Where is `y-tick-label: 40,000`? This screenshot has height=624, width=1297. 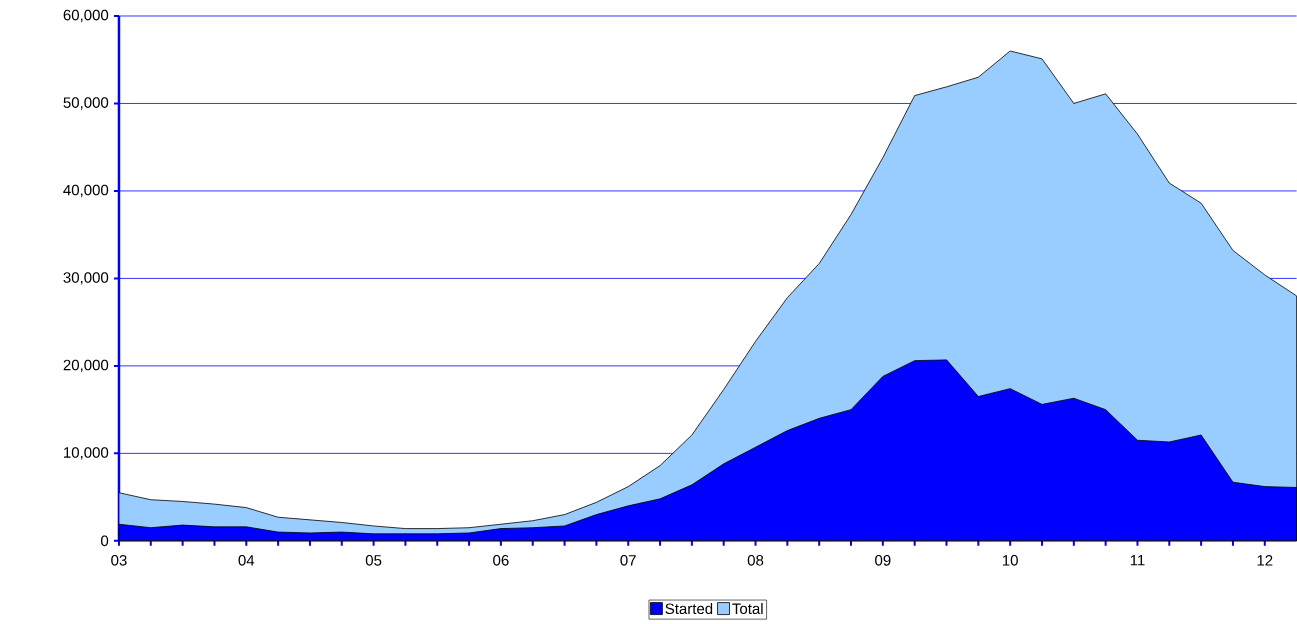
y-tick-label: 40,000 is located at coordinates (86, 191).